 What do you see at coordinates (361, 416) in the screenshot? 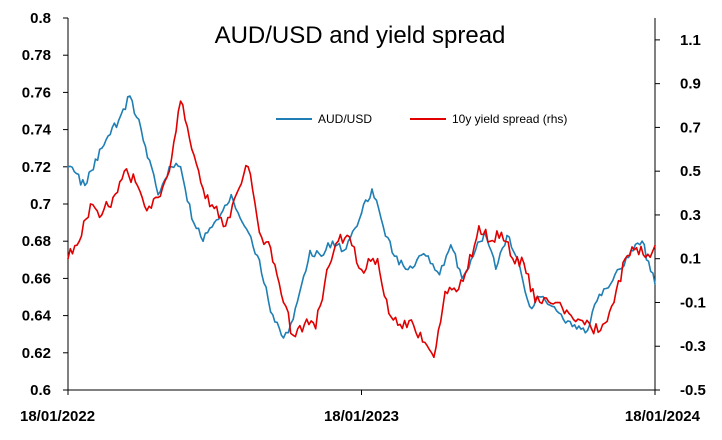
I see `x-tick-label: 18/01/2023` at bounding box center [361, 416].